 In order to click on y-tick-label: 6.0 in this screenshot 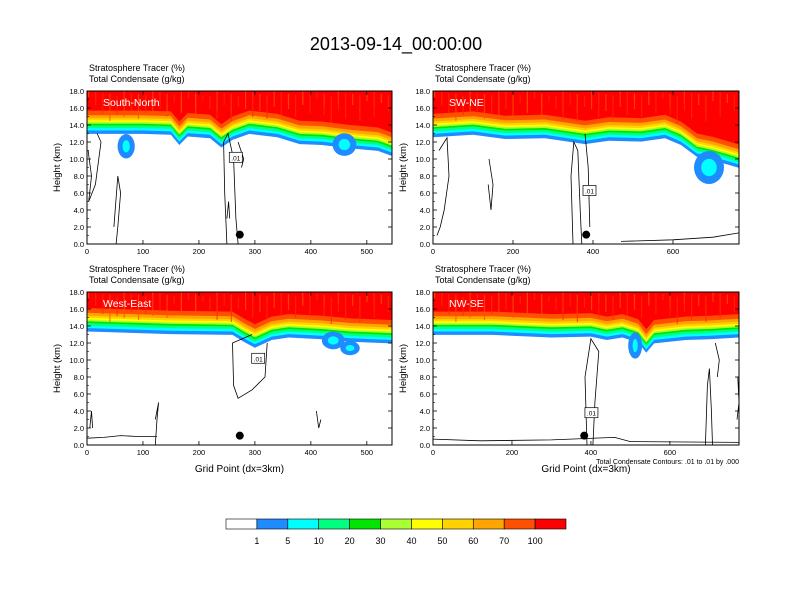, I will do `click(79, 394)`.